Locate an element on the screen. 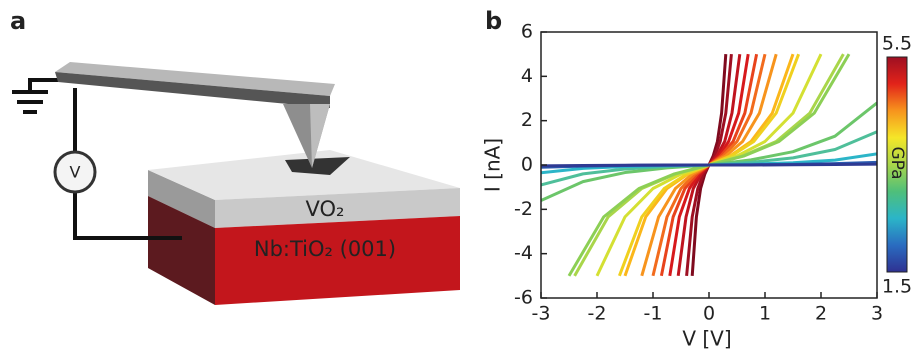 The image size is (914, 354). colorbar is located at coordinates (897, 164).